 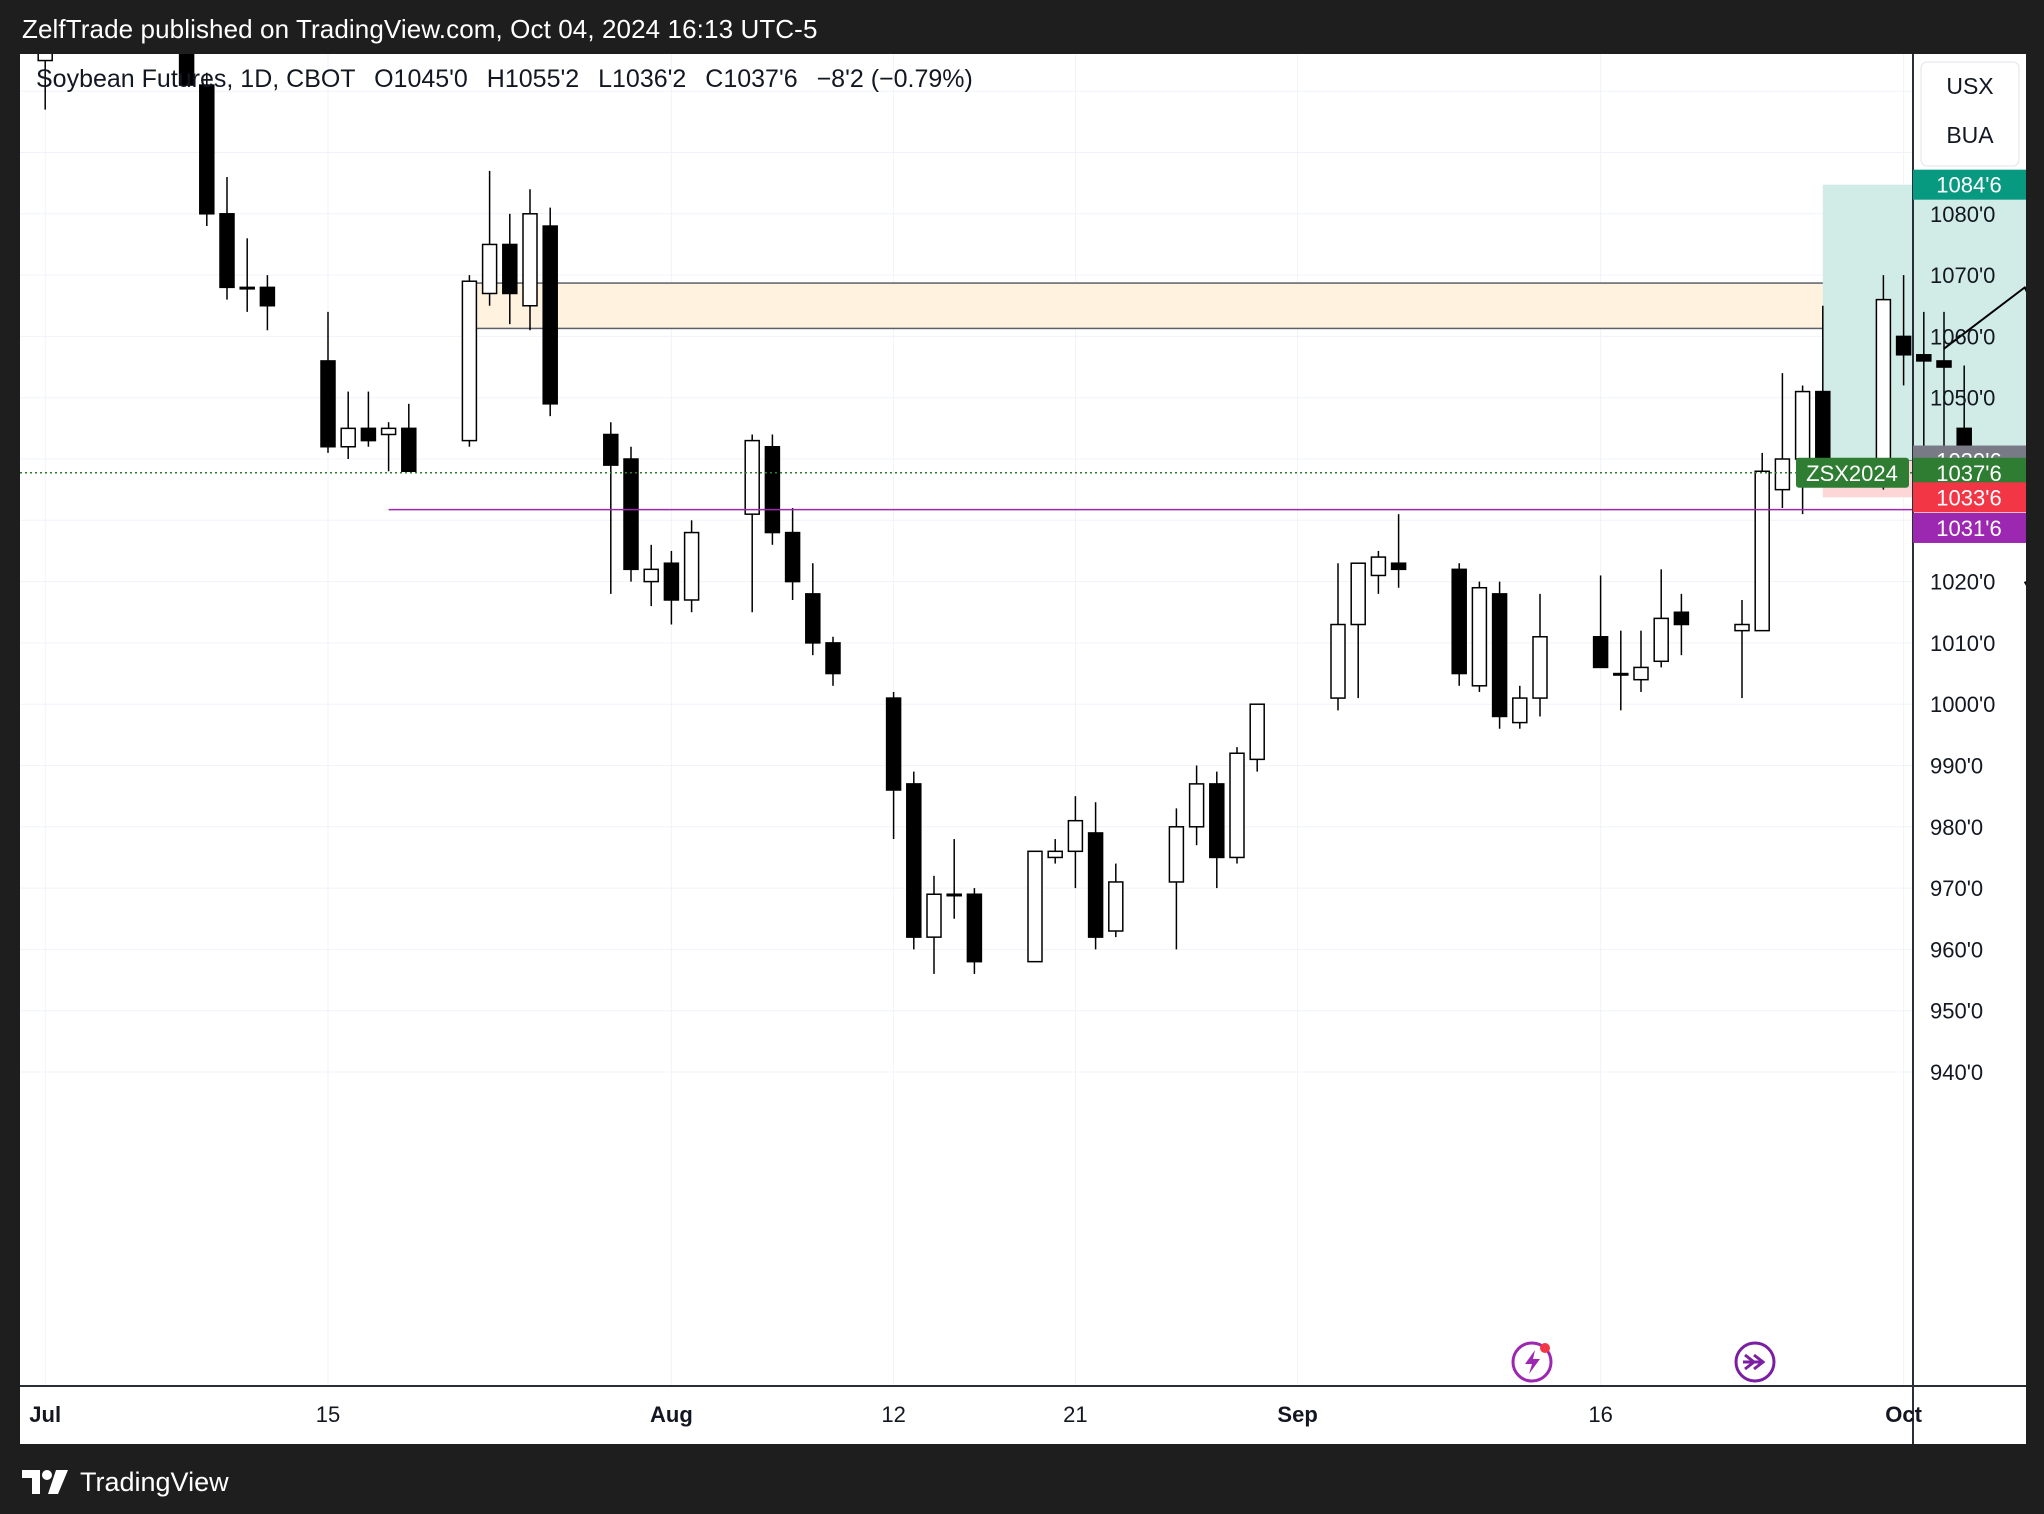 I want to click on time-axis: Jul15Aug1221Sep16Oct1423, so click(x=1027, y=1414).